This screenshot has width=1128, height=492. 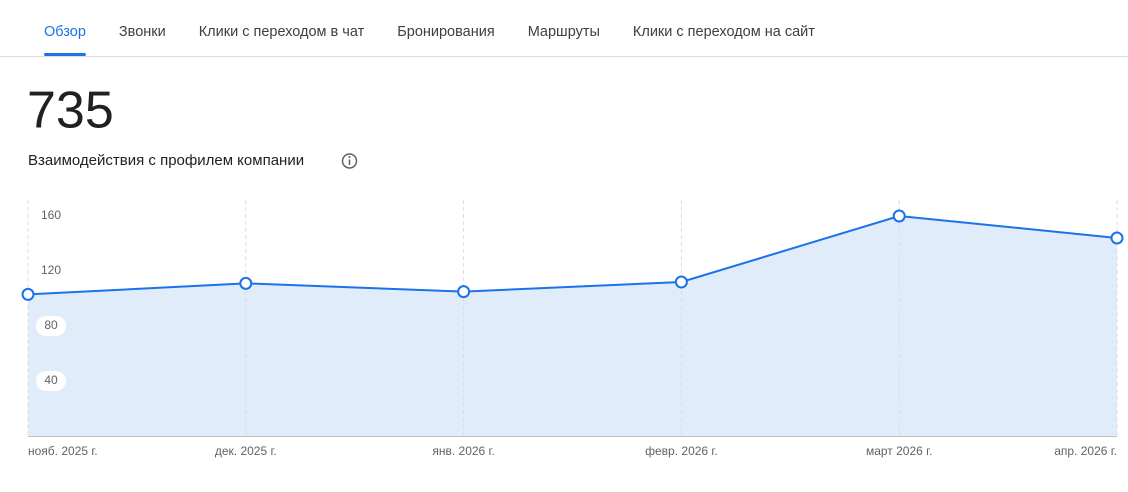 What do you see at coordinates (166, 160) in the screenshot?
I see `metric-label: Взаимодействия с профилем компании` at bounding box center [166, 160].